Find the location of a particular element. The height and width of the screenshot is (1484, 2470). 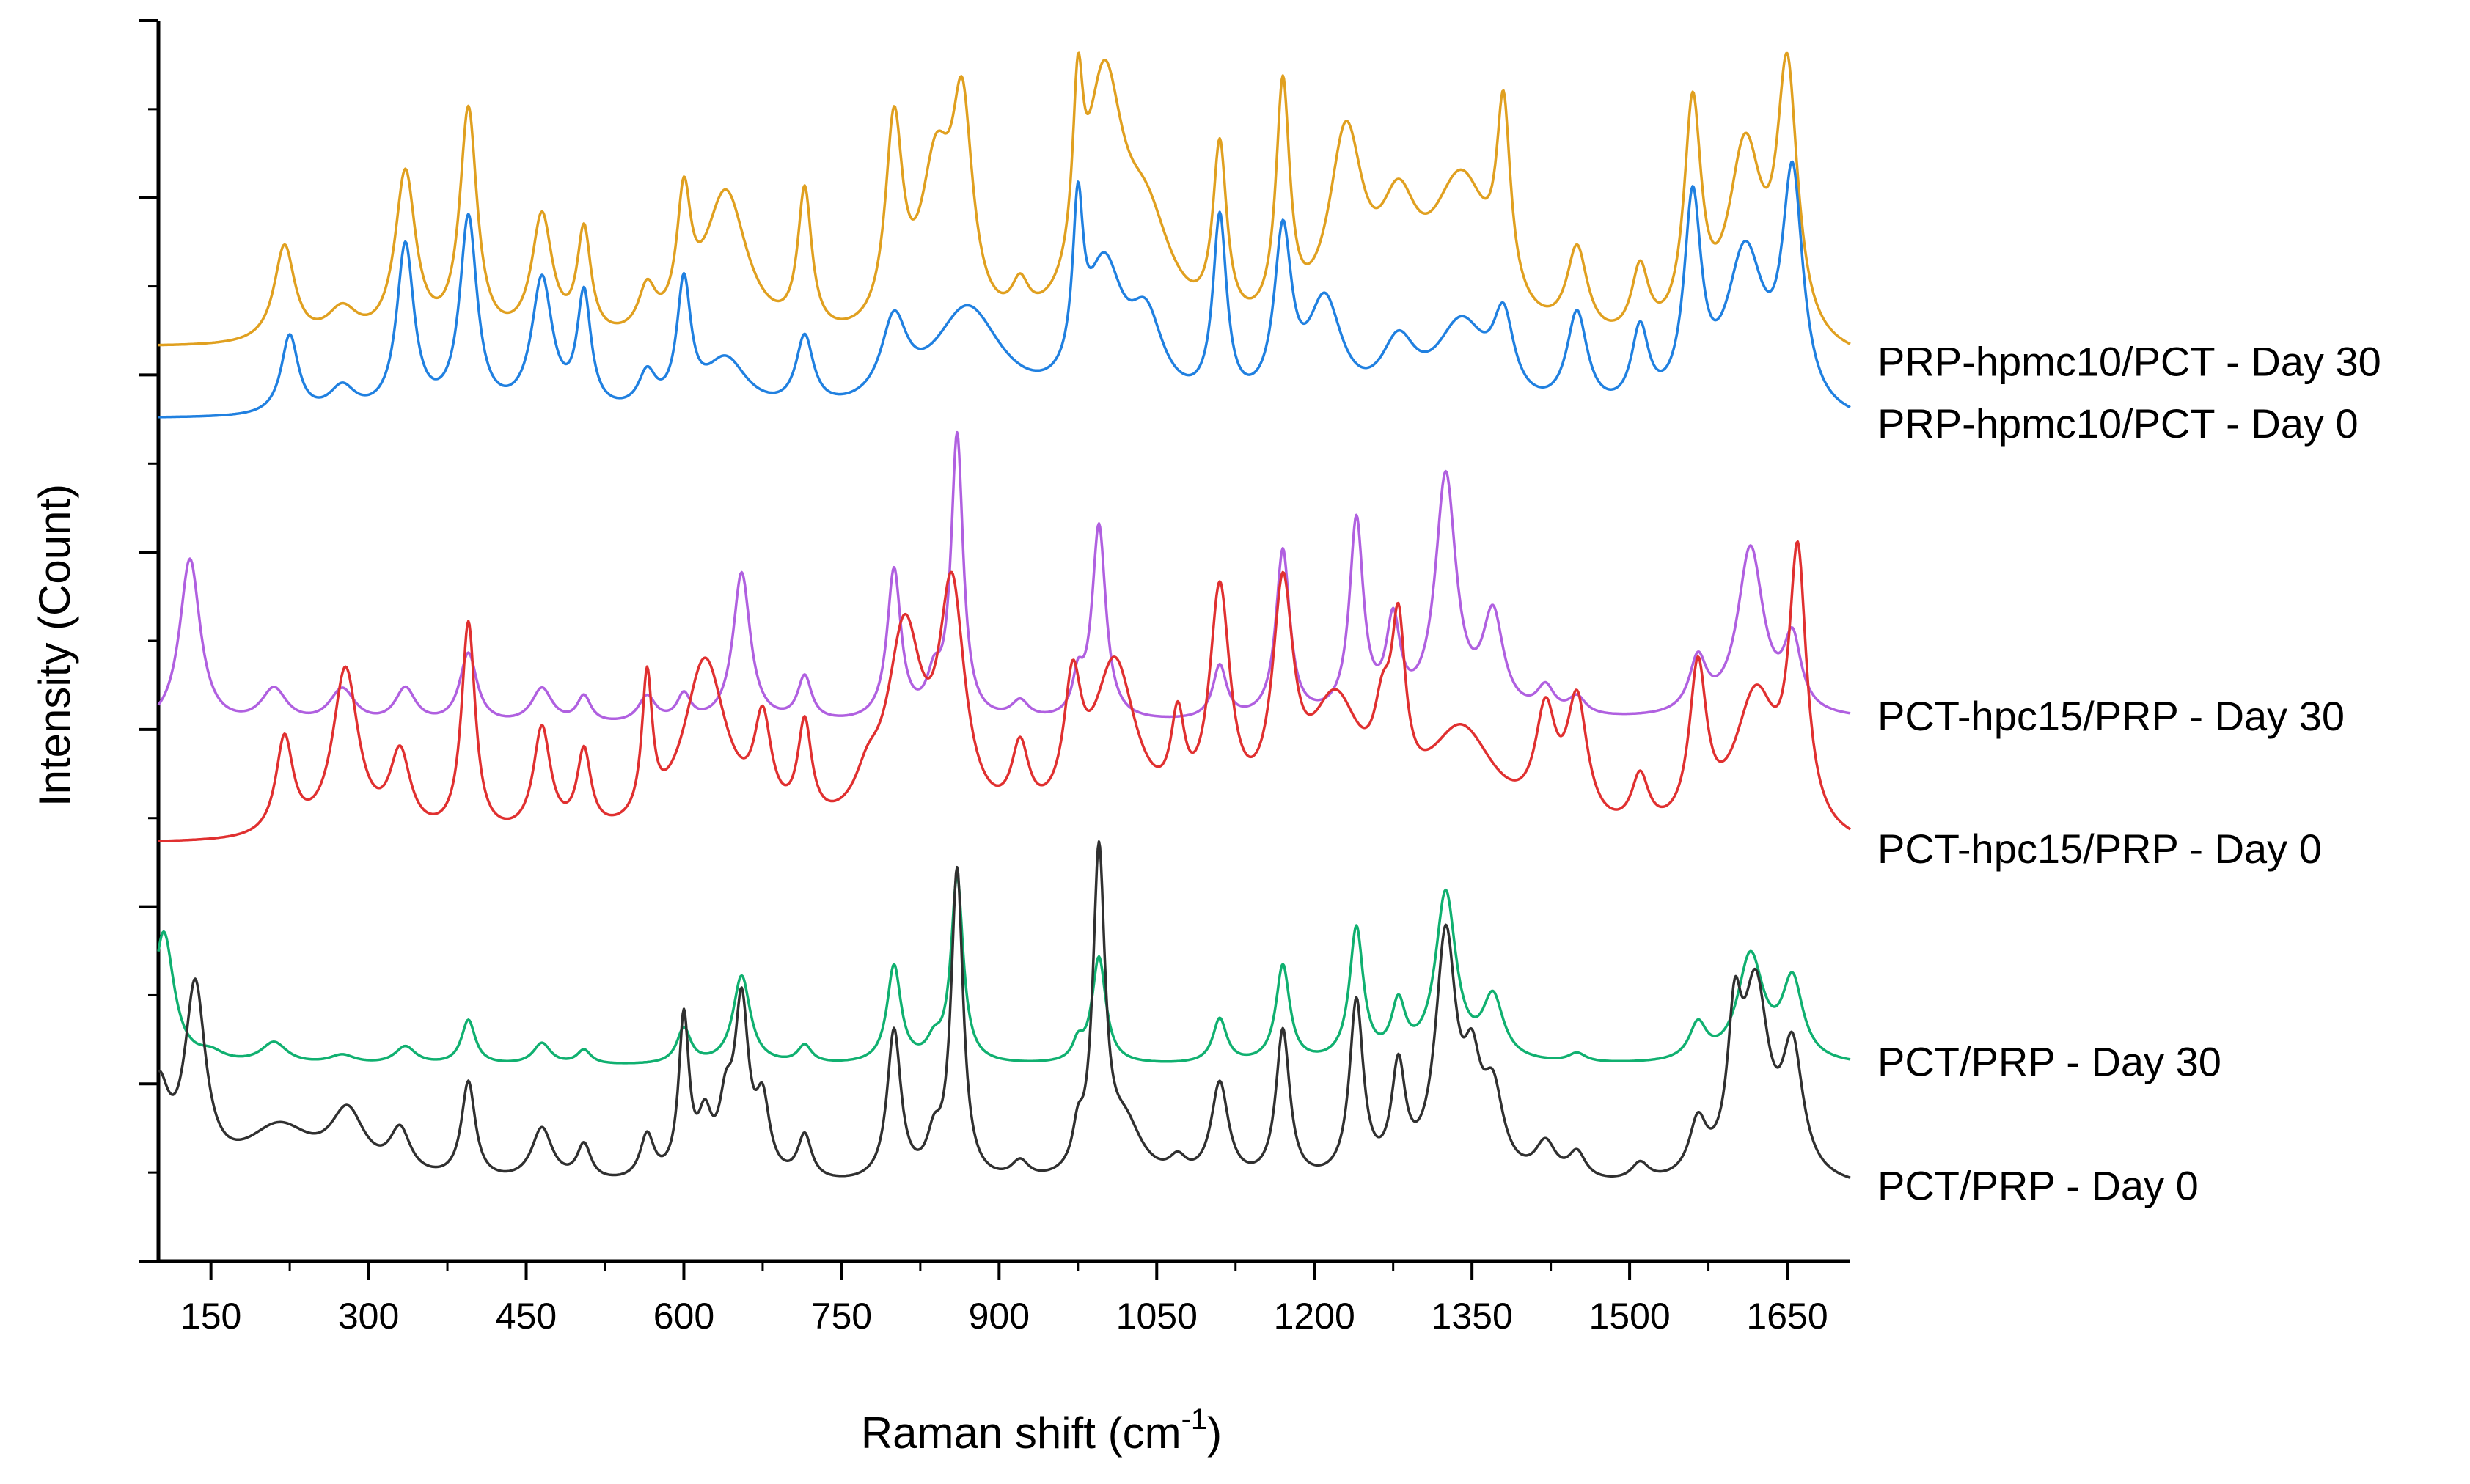

x-tick-label: 150 is located at coordinates (210, 1316).